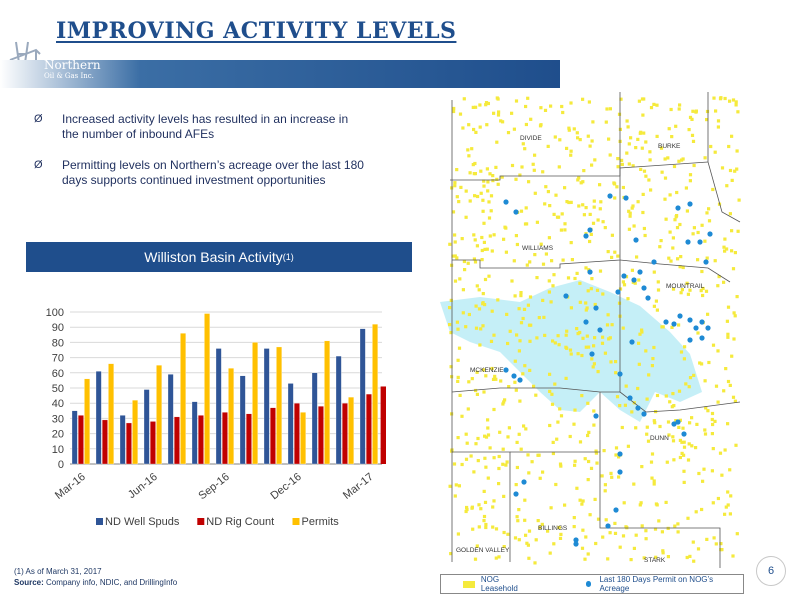 Image resolution: width=800 pixels, height=600 pixels. I want to click on bar-nd-well-spuds, so click(170, 419).